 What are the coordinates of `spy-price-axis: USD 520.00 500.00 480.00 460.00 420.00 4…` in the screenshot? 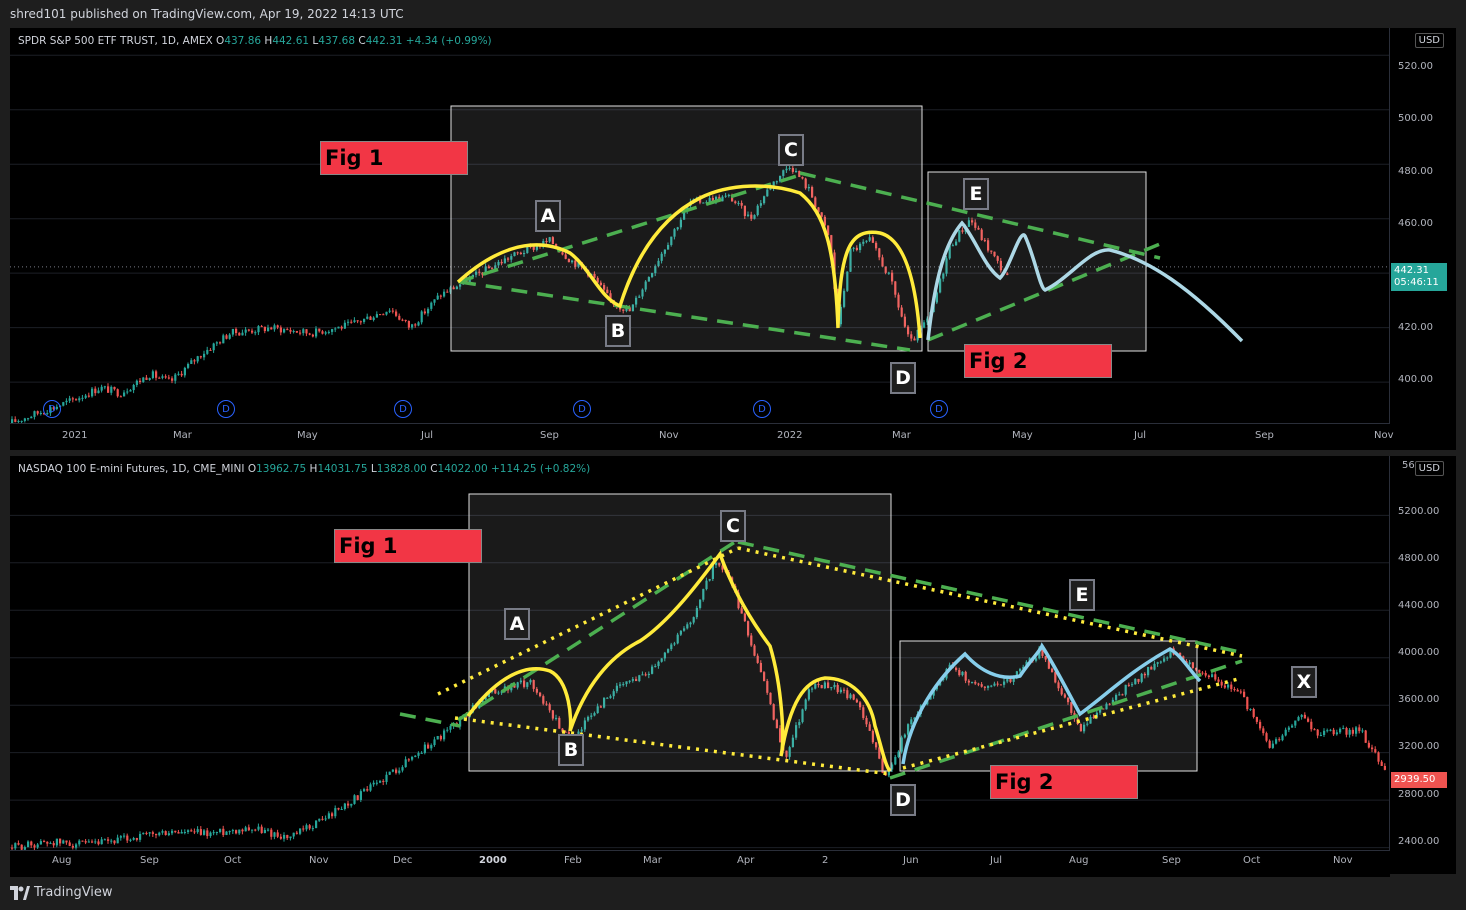 It's located at (1422, 225).